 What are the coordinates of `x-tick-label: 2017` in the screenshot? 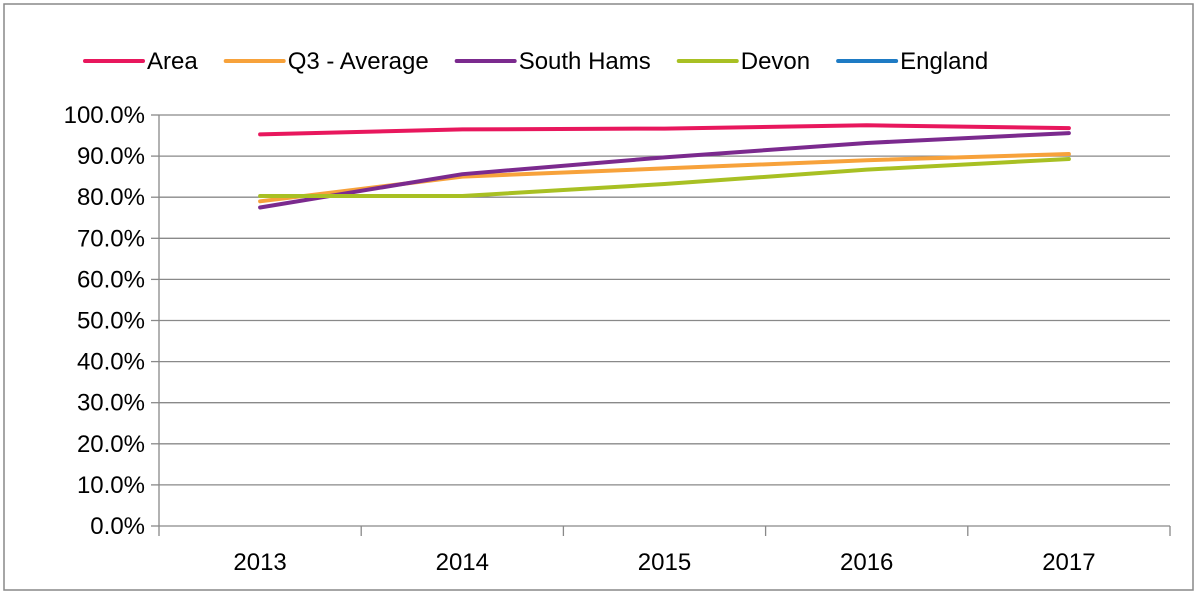 It's located at (1068, 562).